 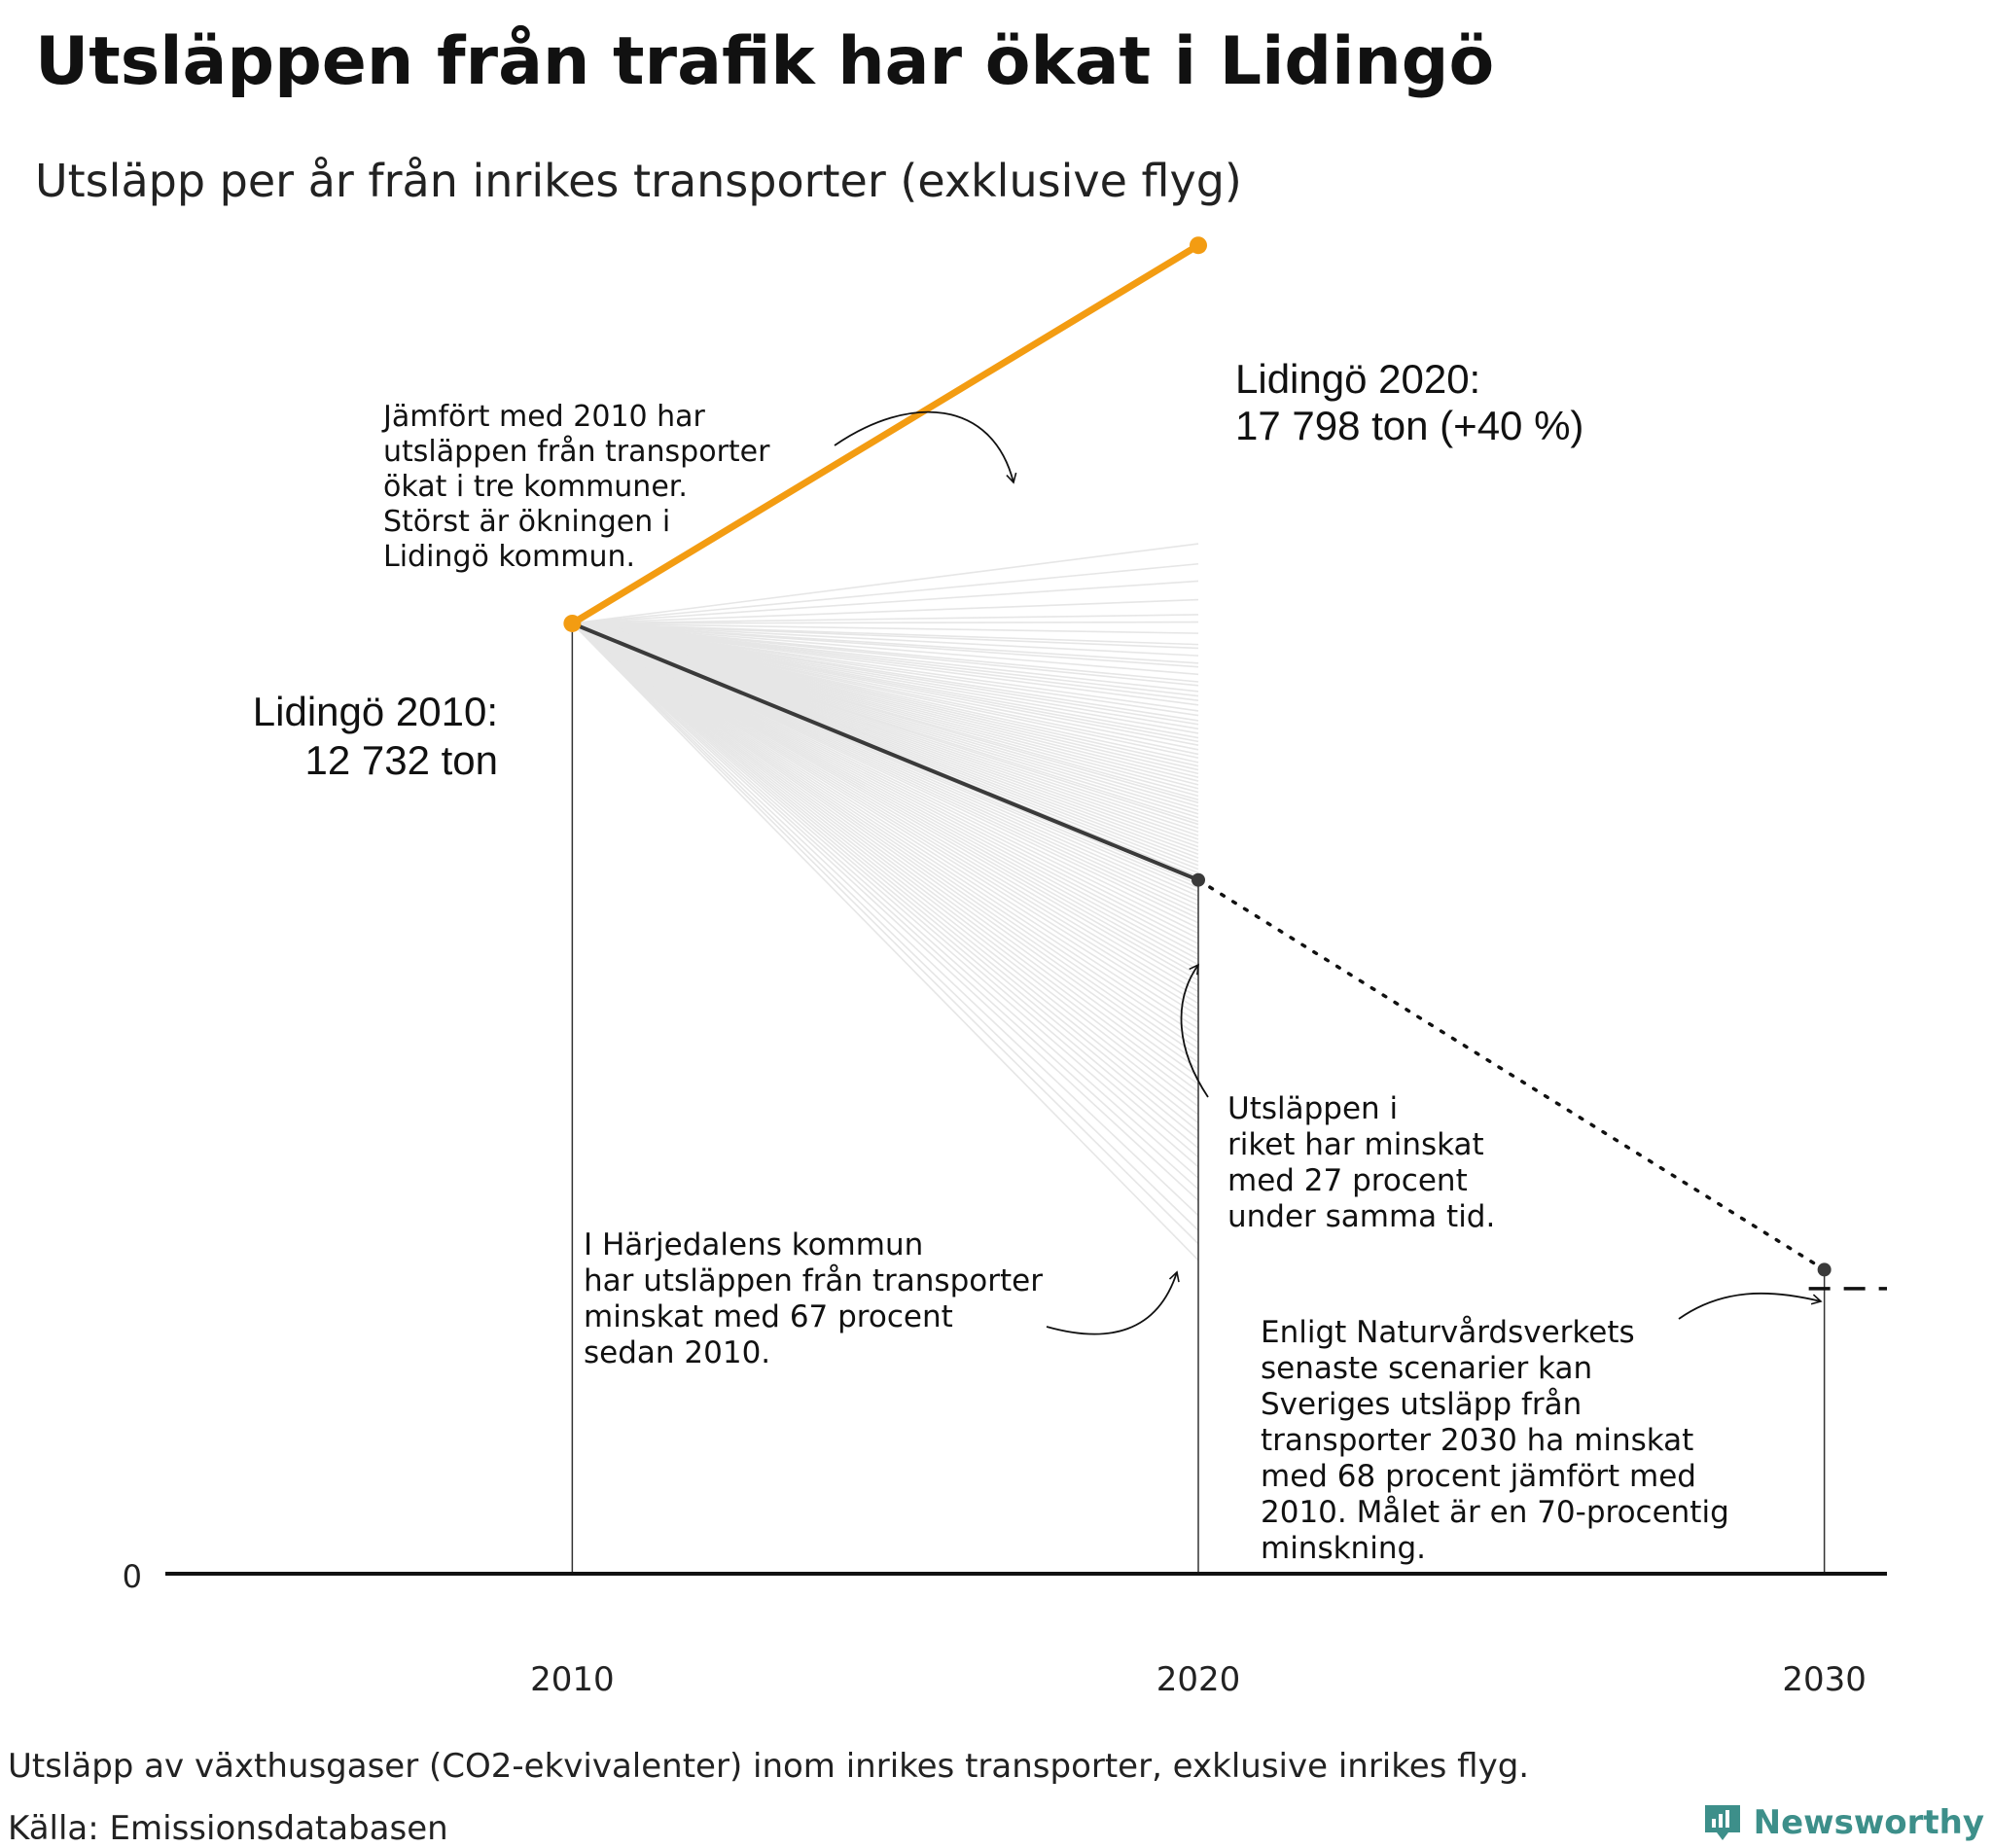 I want to click on axes: 0 2010 2020 2030, so click(x=1005, y=1628).